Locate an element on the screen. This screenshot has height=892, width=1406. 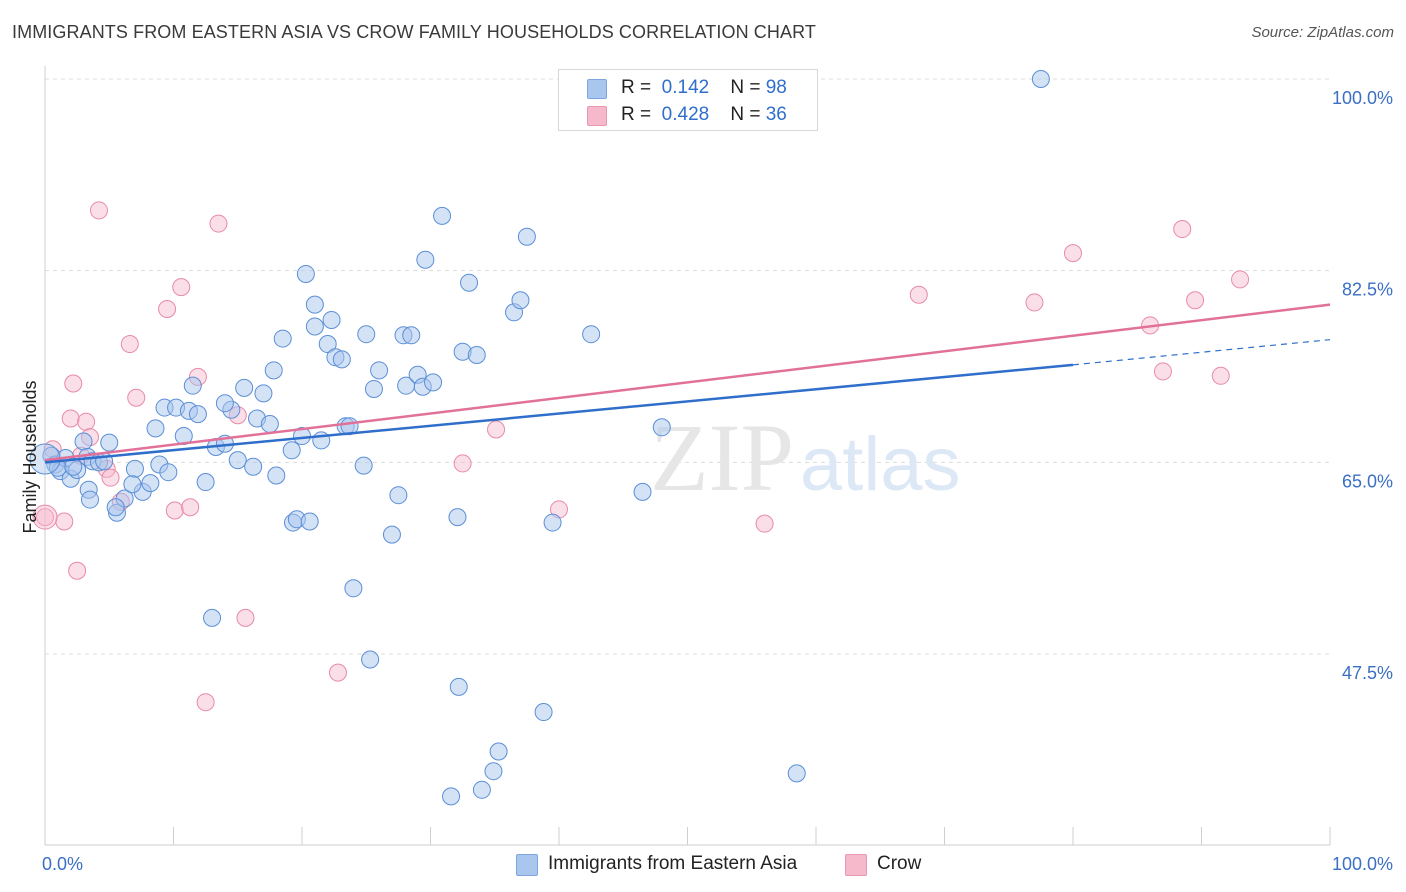
legend-swatch-pink is located at coordinates (597, 116).